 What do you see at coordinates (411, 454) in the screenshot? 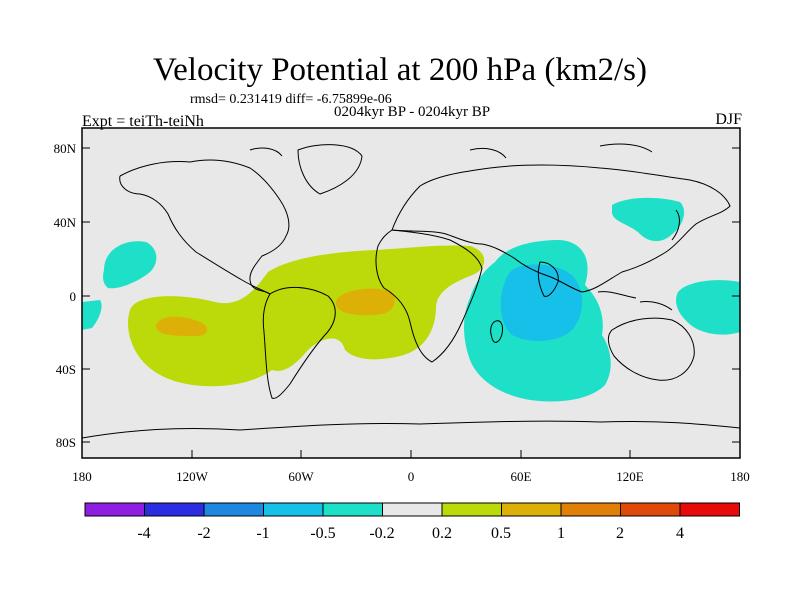
I see `x-axis-ticks` at bounding box center [411, 454].